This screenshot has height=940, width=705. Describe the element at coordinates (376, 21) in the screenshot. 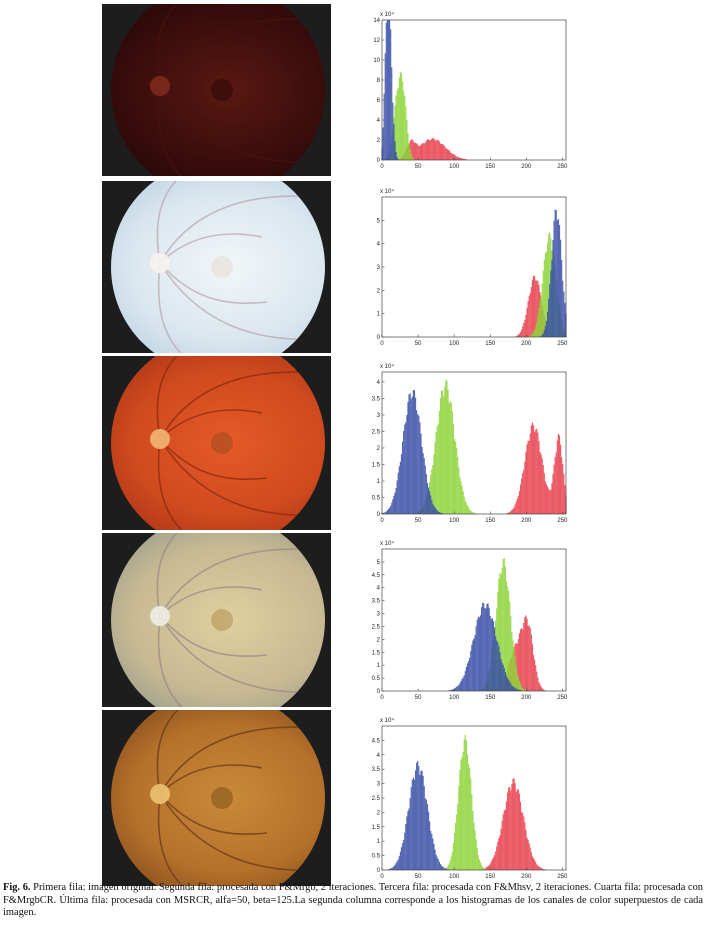

I see `y-tick-label: 14` at that location.